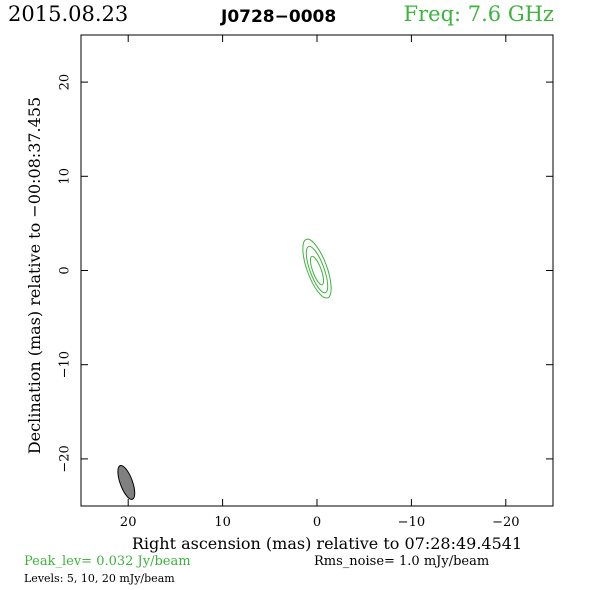  What do you see at coordinates (99, 578) in the screenshot?
I see `contour-levels: Levels: 5, 10, 20 mJy/beam` at bounding box center [99, 578].